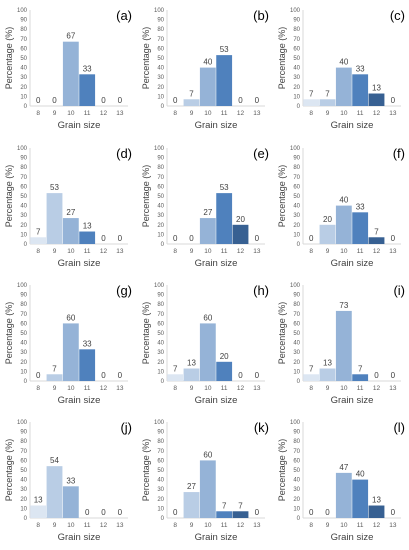 The height and width of the screenshot is (550, 409). Describe the element at coordinates (124, 15) in the screenshot. I see `panel-letter: (a)` at that location.